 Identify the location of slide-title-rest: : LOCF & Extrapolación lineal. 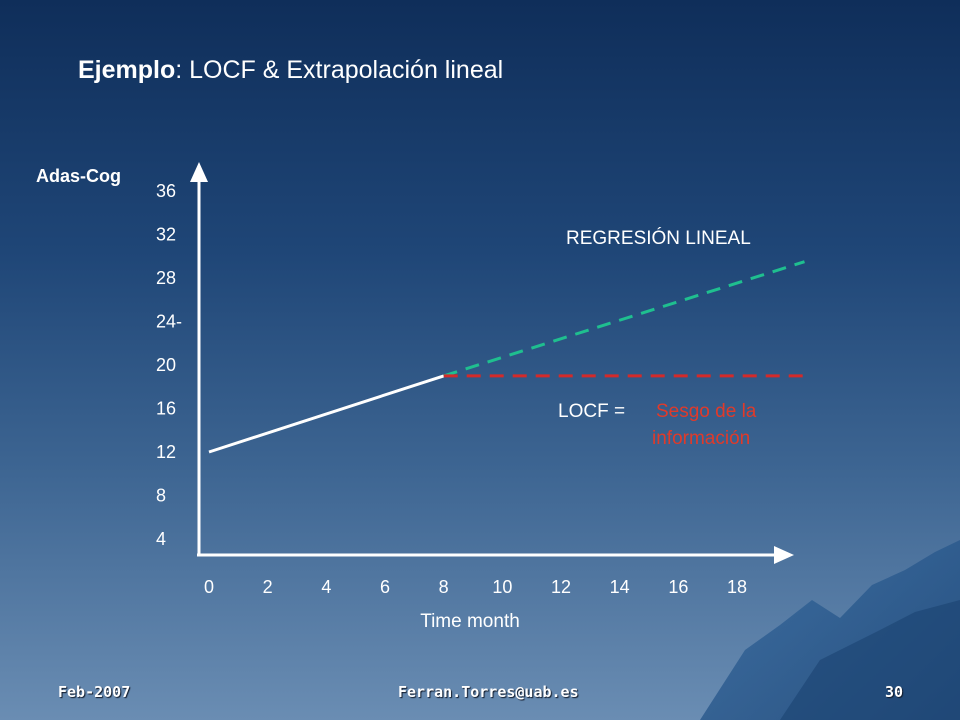
(339, 70).